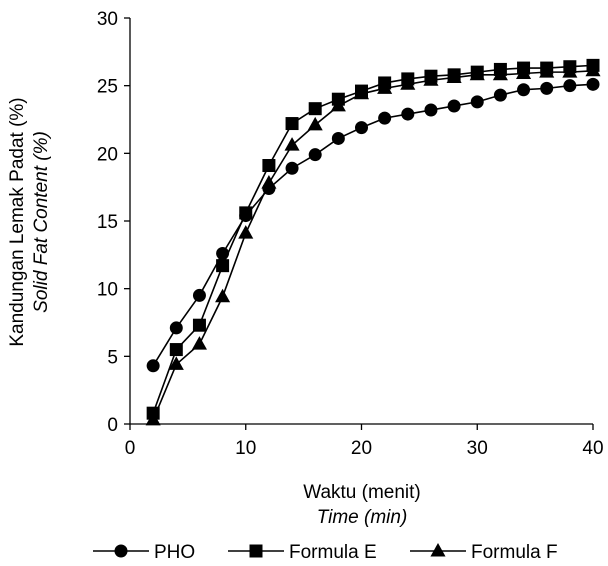 Image resolution: width=608 pixels, height=566 pixels. What do you see at coordinates (514, 552) in the screenshot?
I see `legend-label: Formula F` at bounding box center [514, 552].